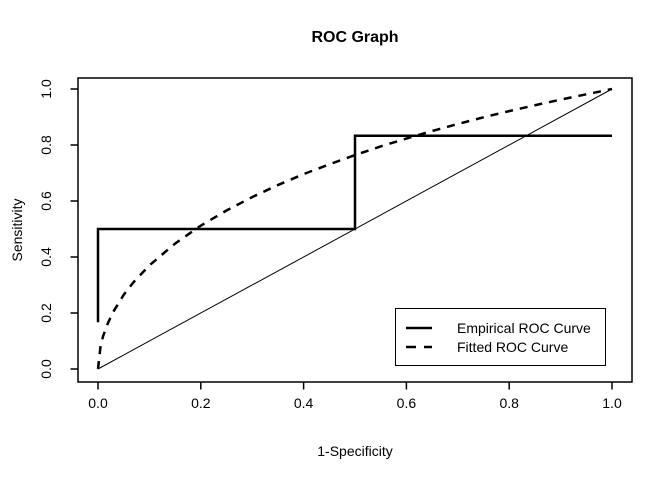 The height and width of the screenshot is (480, 672). Describe the element at coordinates (419, 327) in the screenshot. I see `solid-line-sample` at that location.